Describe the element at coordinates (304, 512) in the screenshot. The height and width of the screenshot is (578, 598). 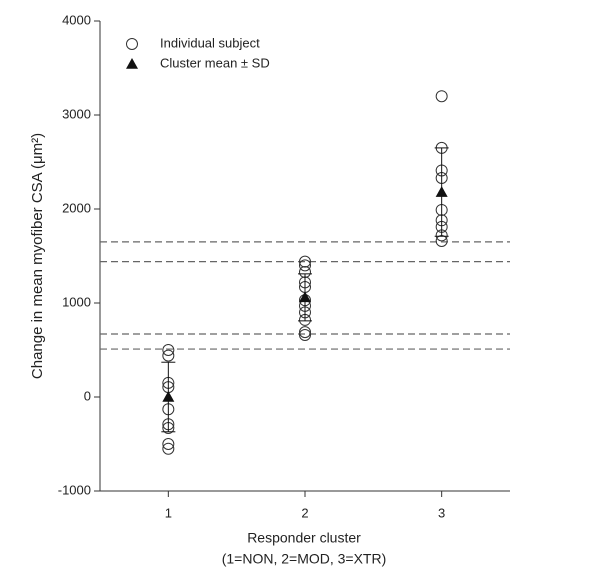
I see `x-tick-label: 2` at that location.